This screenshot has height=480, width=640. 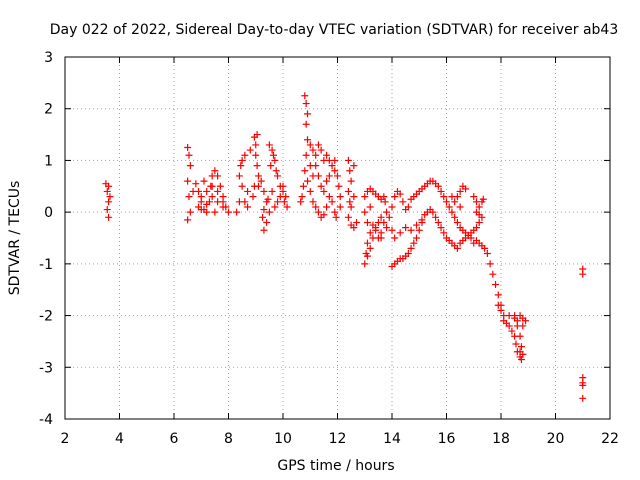 What do you see at coordinates (48, 213) in the screenshot?
I see `y-tick-label: 0` at bounding box center [48, 213].